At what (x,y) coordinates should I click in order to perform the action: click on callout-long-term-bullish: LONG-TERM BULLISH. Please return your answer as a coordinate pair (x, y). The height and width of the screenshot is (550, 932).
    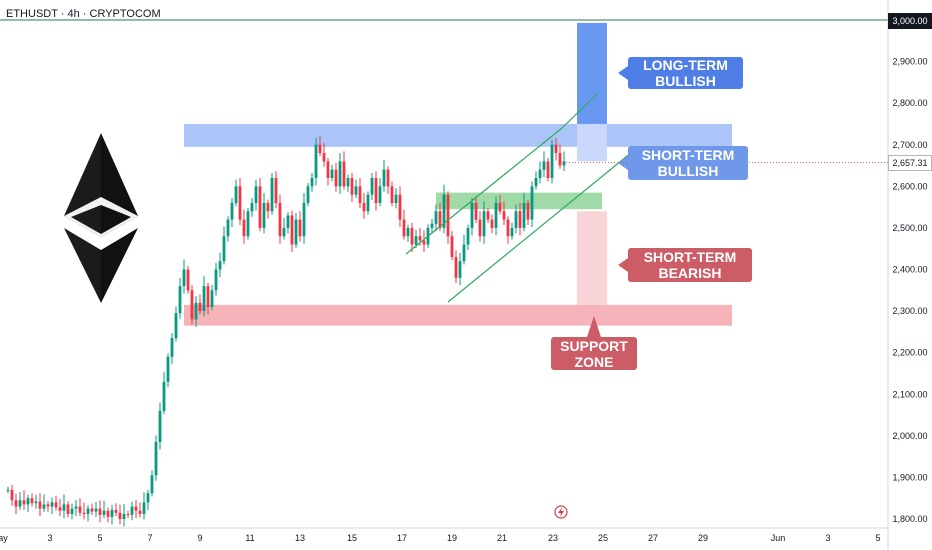
    Looking at the image, I should click on (685, 73).